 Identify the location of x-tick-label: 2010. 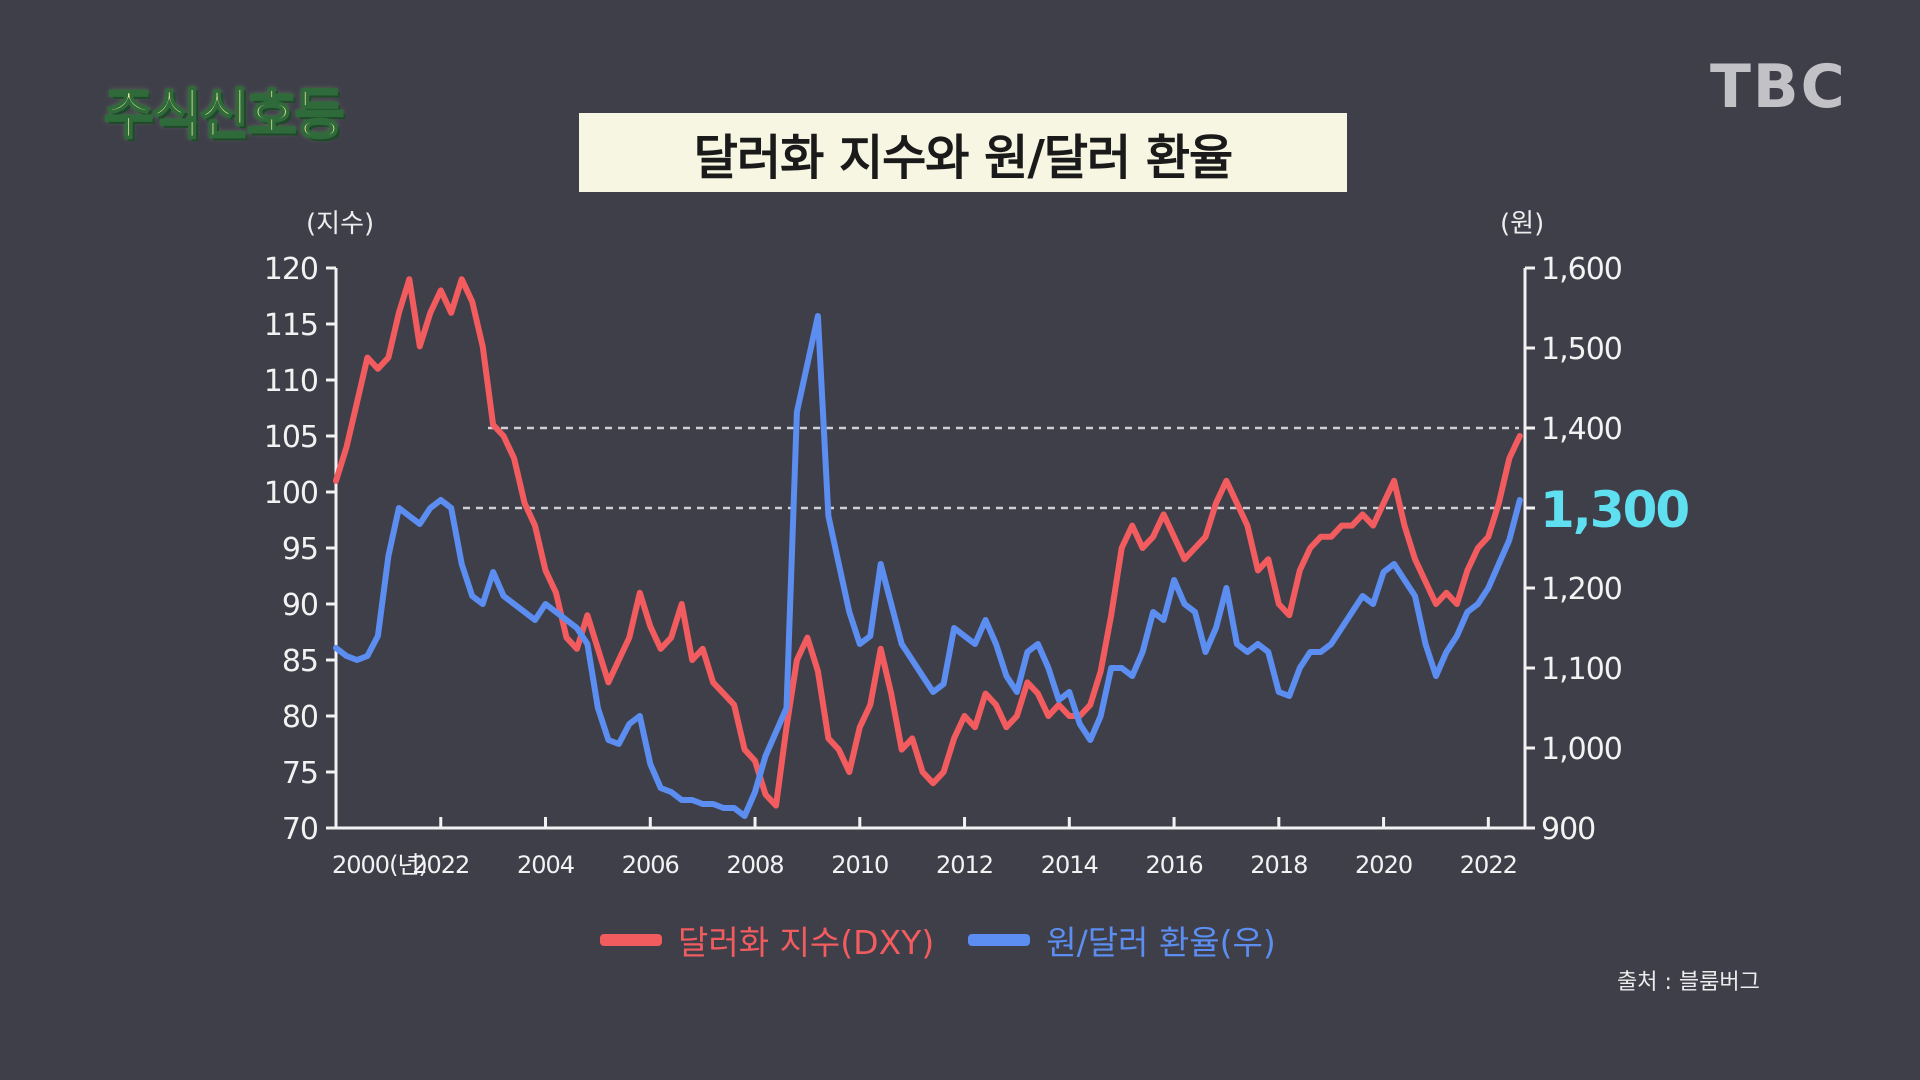
(859, 865).